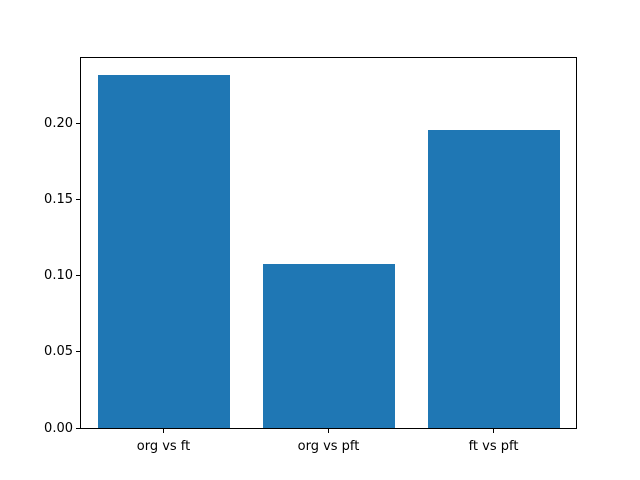 Image resolution: width=640 pixels, height=480 pixels. Describe the element at coordinates (58, 276) in the screenshot. I see `y-tick-label: 0.10` at that location.